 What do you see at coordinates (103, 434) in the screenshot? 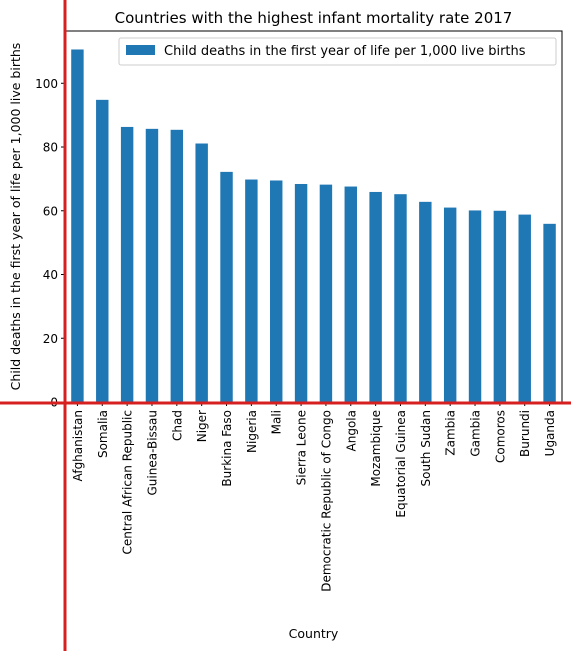
I see `x-tick-label: Somalia` at bounding box center [103, 434].